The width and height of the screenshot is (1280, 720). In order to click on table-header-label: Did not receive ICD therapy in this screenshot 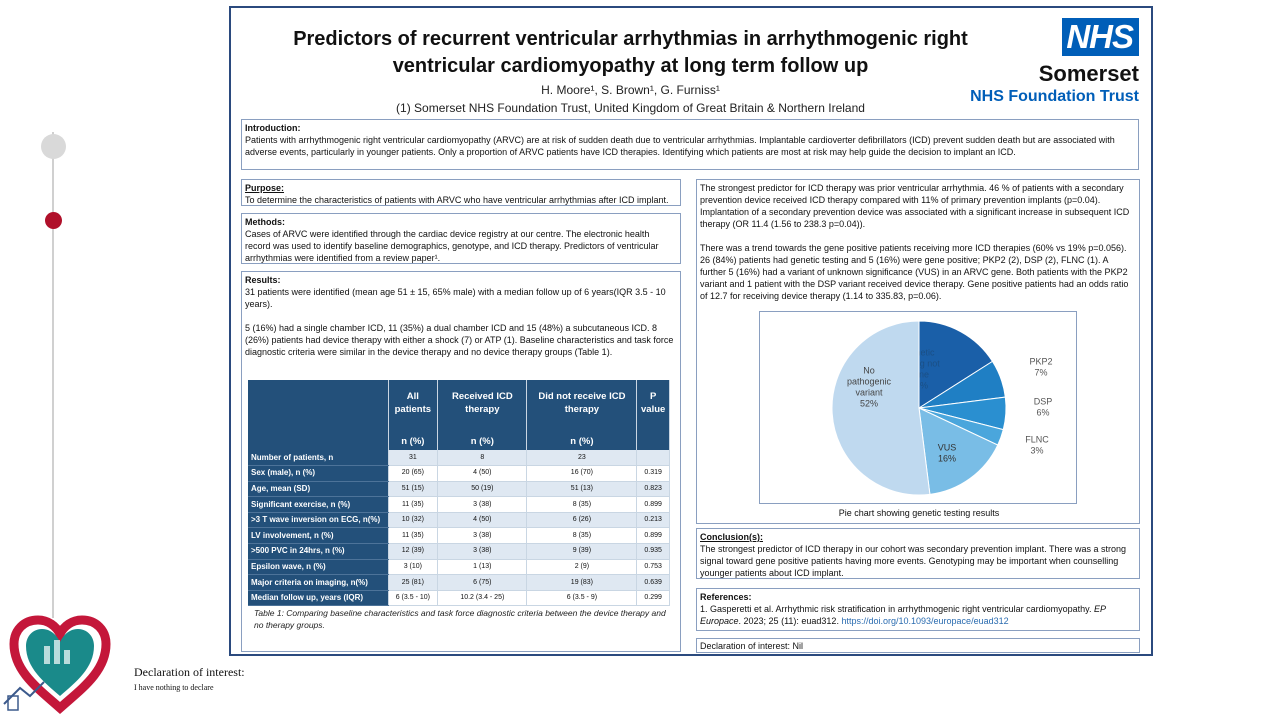, I will do `click(582, 403)`.